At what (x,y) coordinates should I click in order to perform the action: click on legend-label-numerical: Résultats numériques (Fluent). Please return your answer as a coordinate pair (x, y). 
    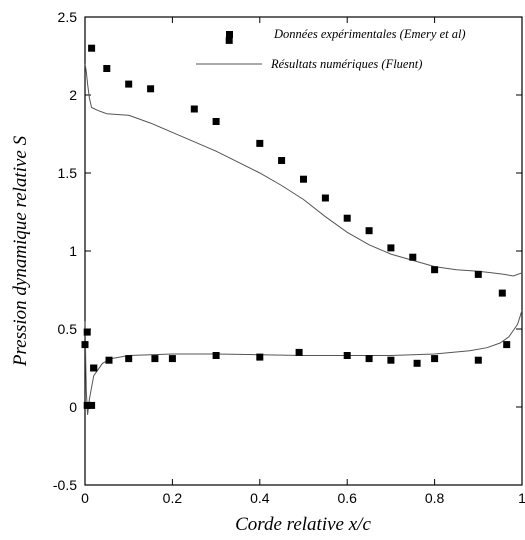
    Looking at the image, I should click on (346, 64).